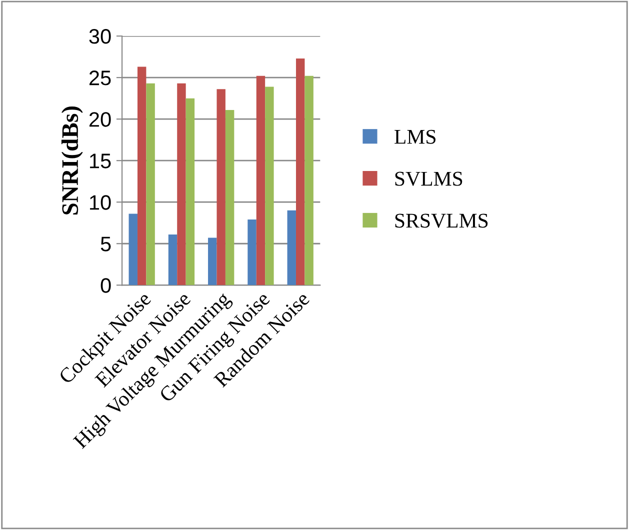  I want to click on y-axis-title: SNRI(dBs), so click(72, 160).